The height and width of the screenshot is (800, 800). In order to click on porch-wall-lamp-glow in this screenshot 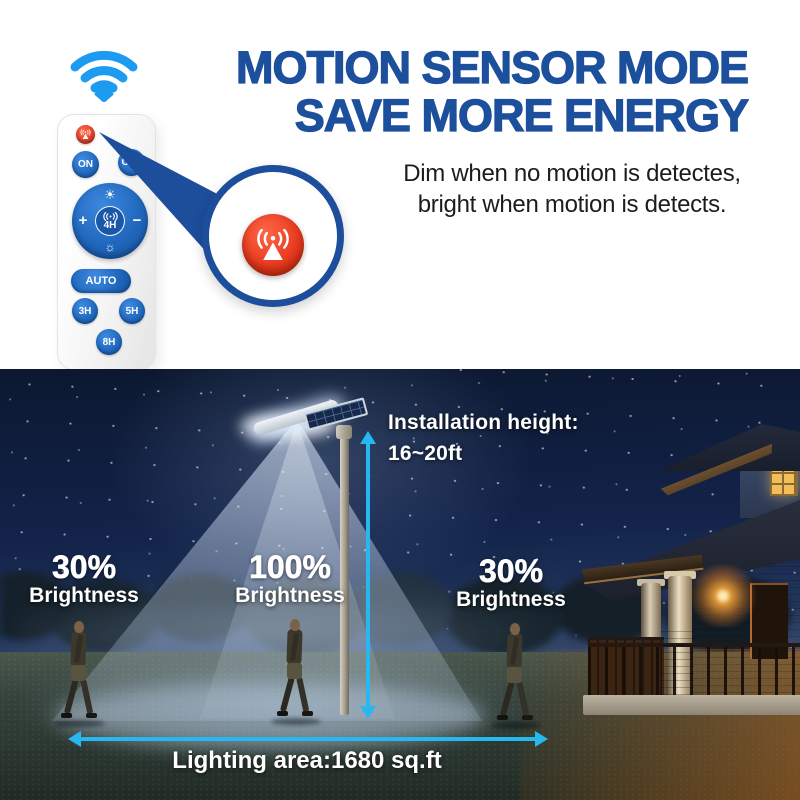, I will do `click(723, 596)`.